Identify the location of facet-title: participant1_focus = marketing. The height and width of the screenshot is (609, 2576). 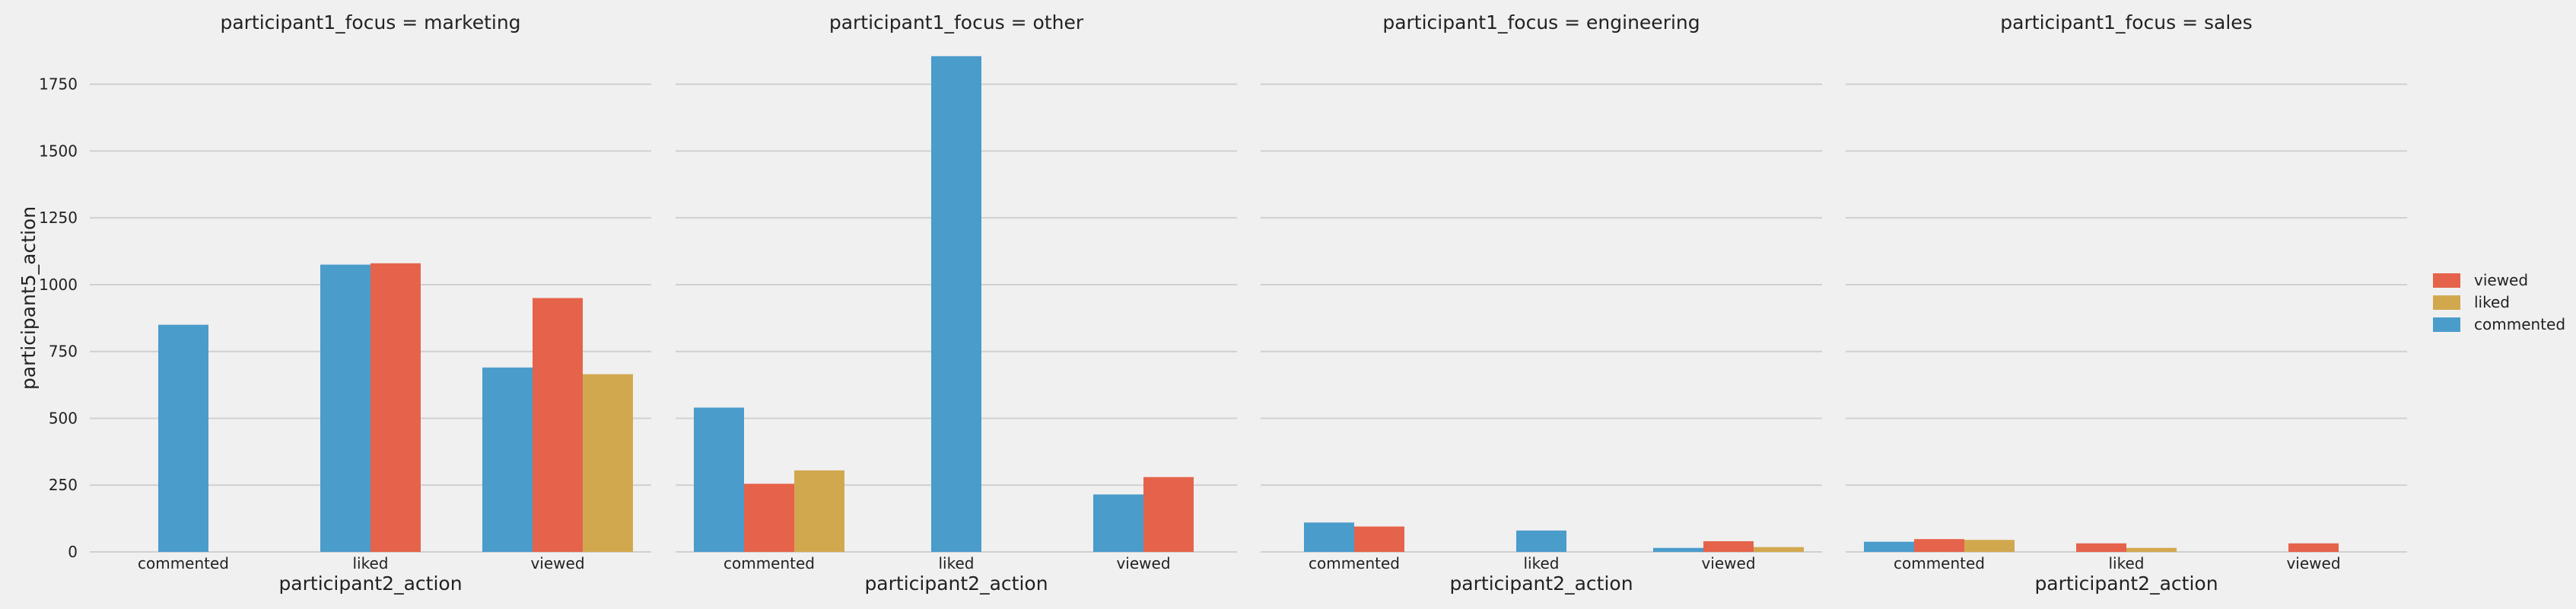
(370, 22).